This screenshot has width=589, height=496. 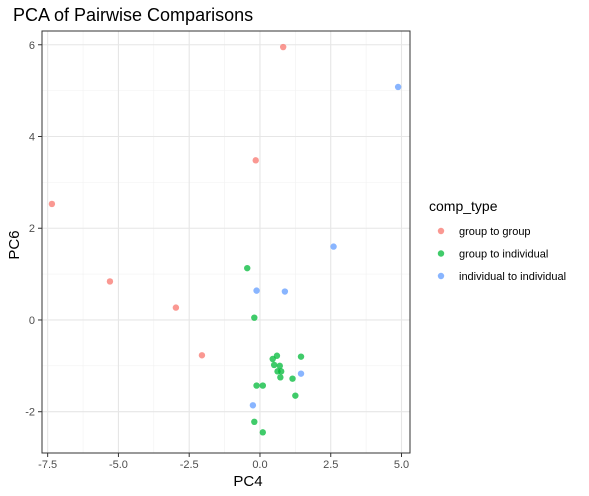 I want to click on x-tick-label: -5.0, so click(x=118, y=465).